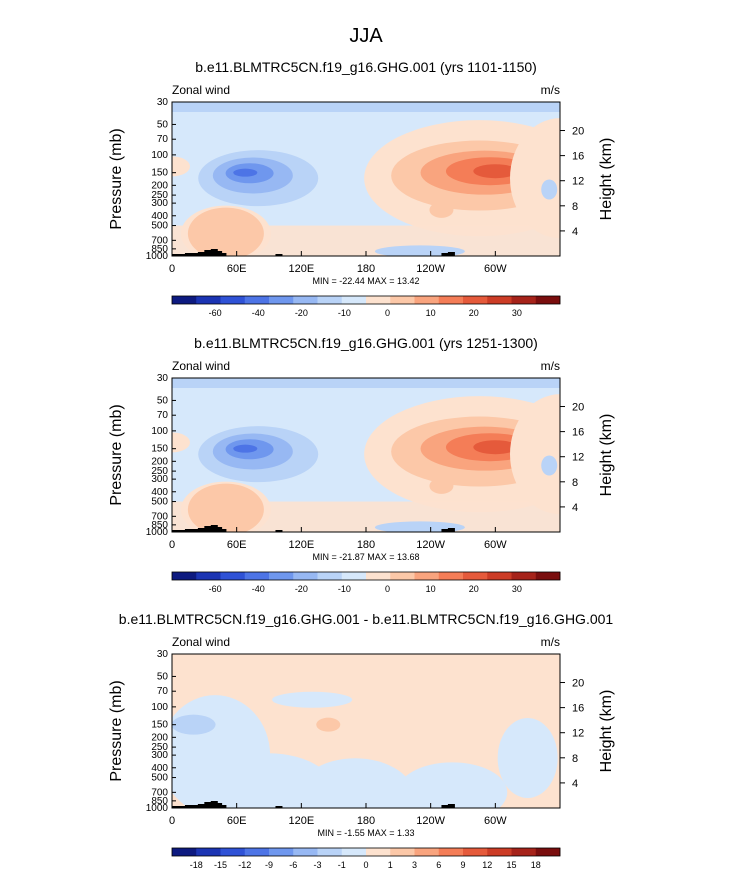  What do you see at coordinates (116, 730) in the screenshot?
I see `y-axis-label: Pressure (mb)` at bounding box center [116, 730].